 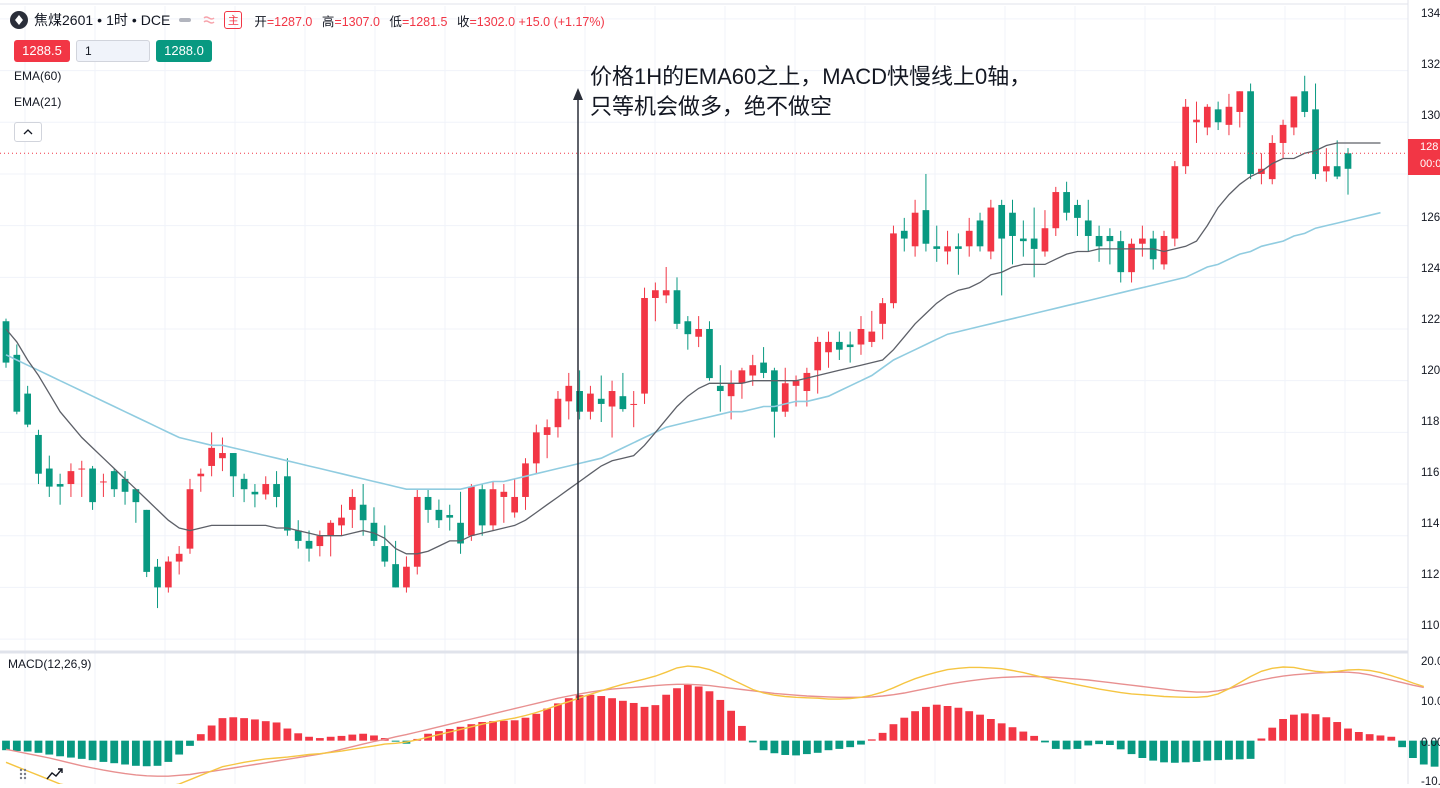 What do you see at coordinates (1430, 116) in the screenshot?
I see `price-axis-label: 130` at bounding box center [1430, 116].